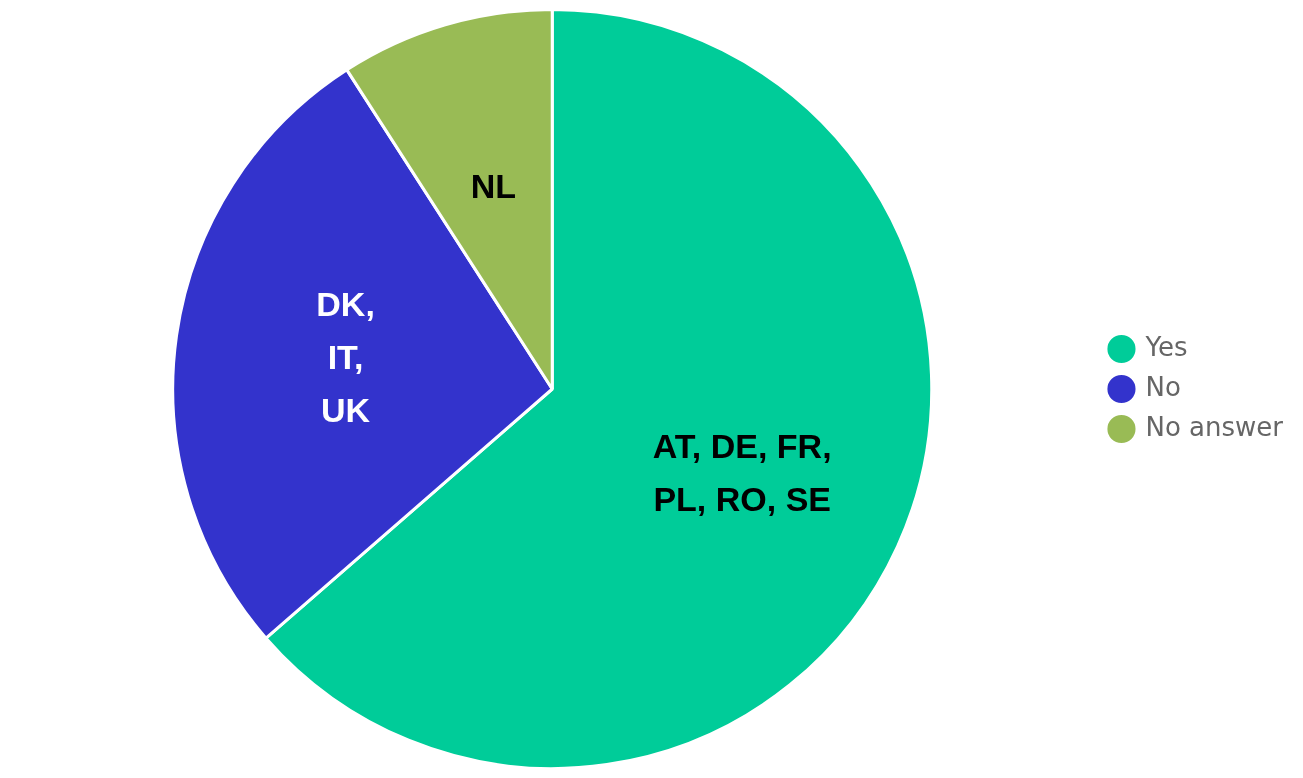  What do you see at coordinates (345, 356) in the screenshot?
I see `data-label: DK, IT, UK` at bounding box center [345, 356].